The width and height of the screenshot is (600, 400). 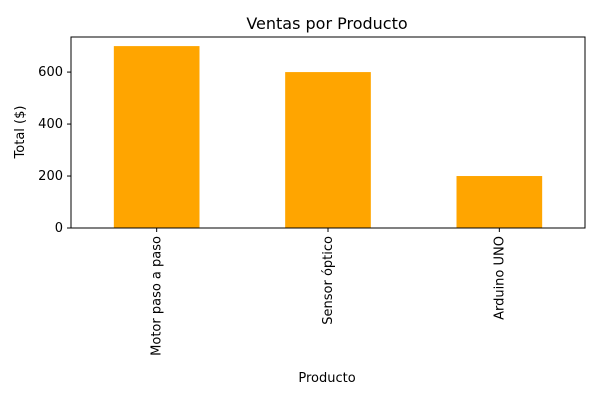 I want to click on y-tick-label-2: 200, so click(x=50, y=176).